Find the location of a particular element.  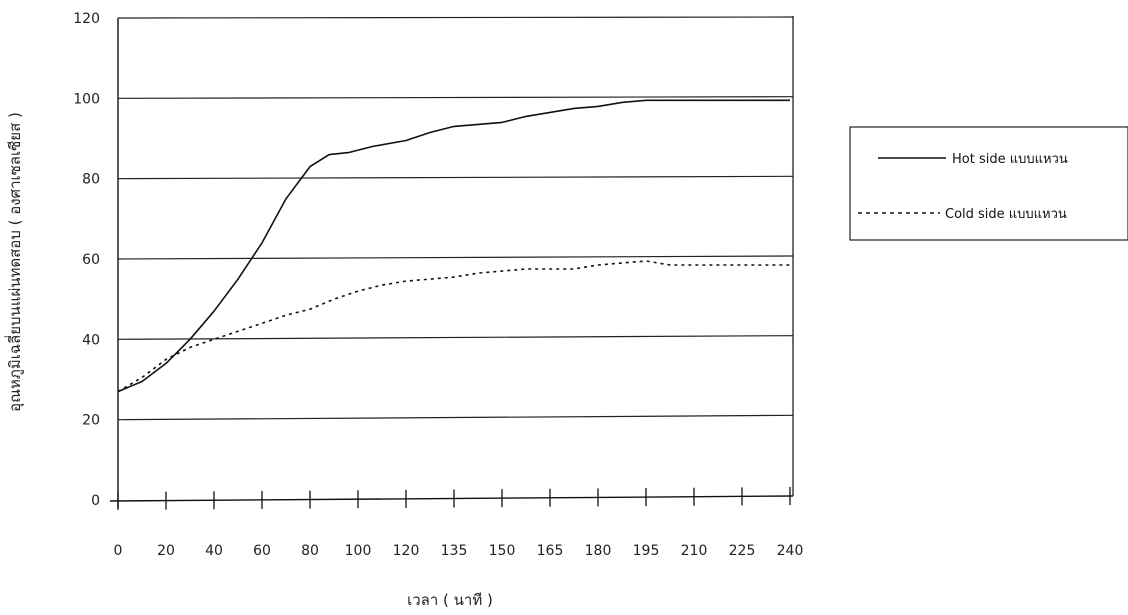

x-tick-label: 135 is located at coordinates (454, 551).